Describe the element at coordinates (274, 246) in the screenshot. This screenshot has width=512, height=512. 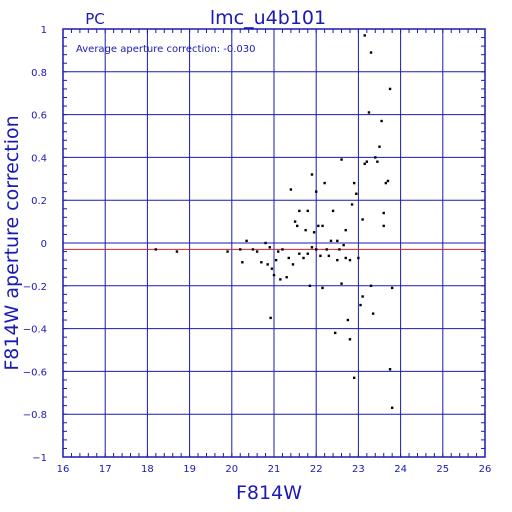
I see `reference-lines` at that location.